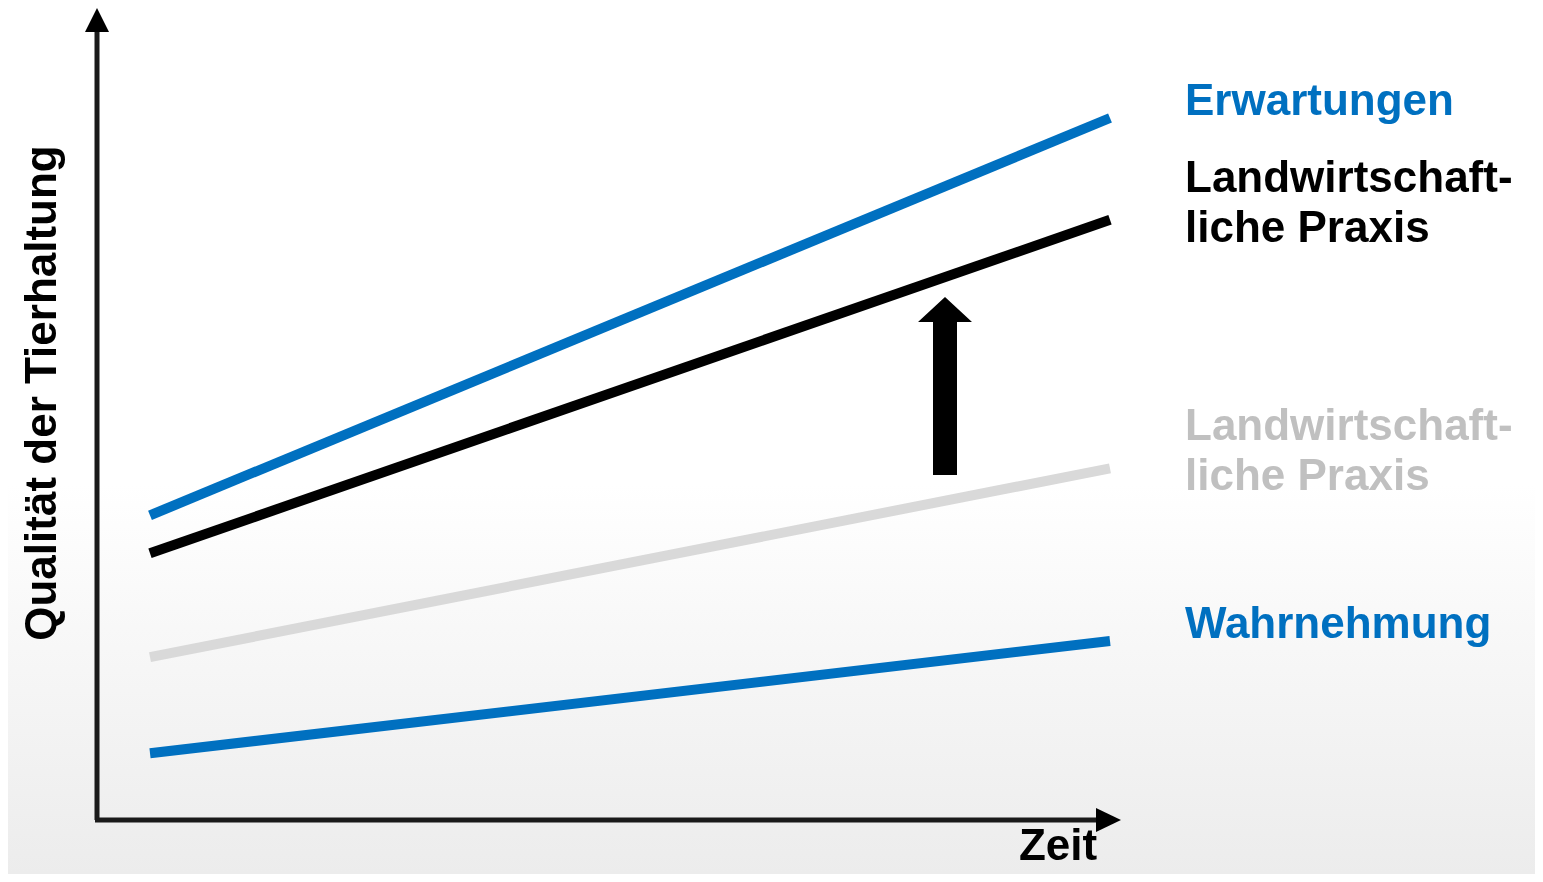  Describe the element at coordinates (1058, 844) in the screenshot. I see `x-axis-title: Zeit` at that location.